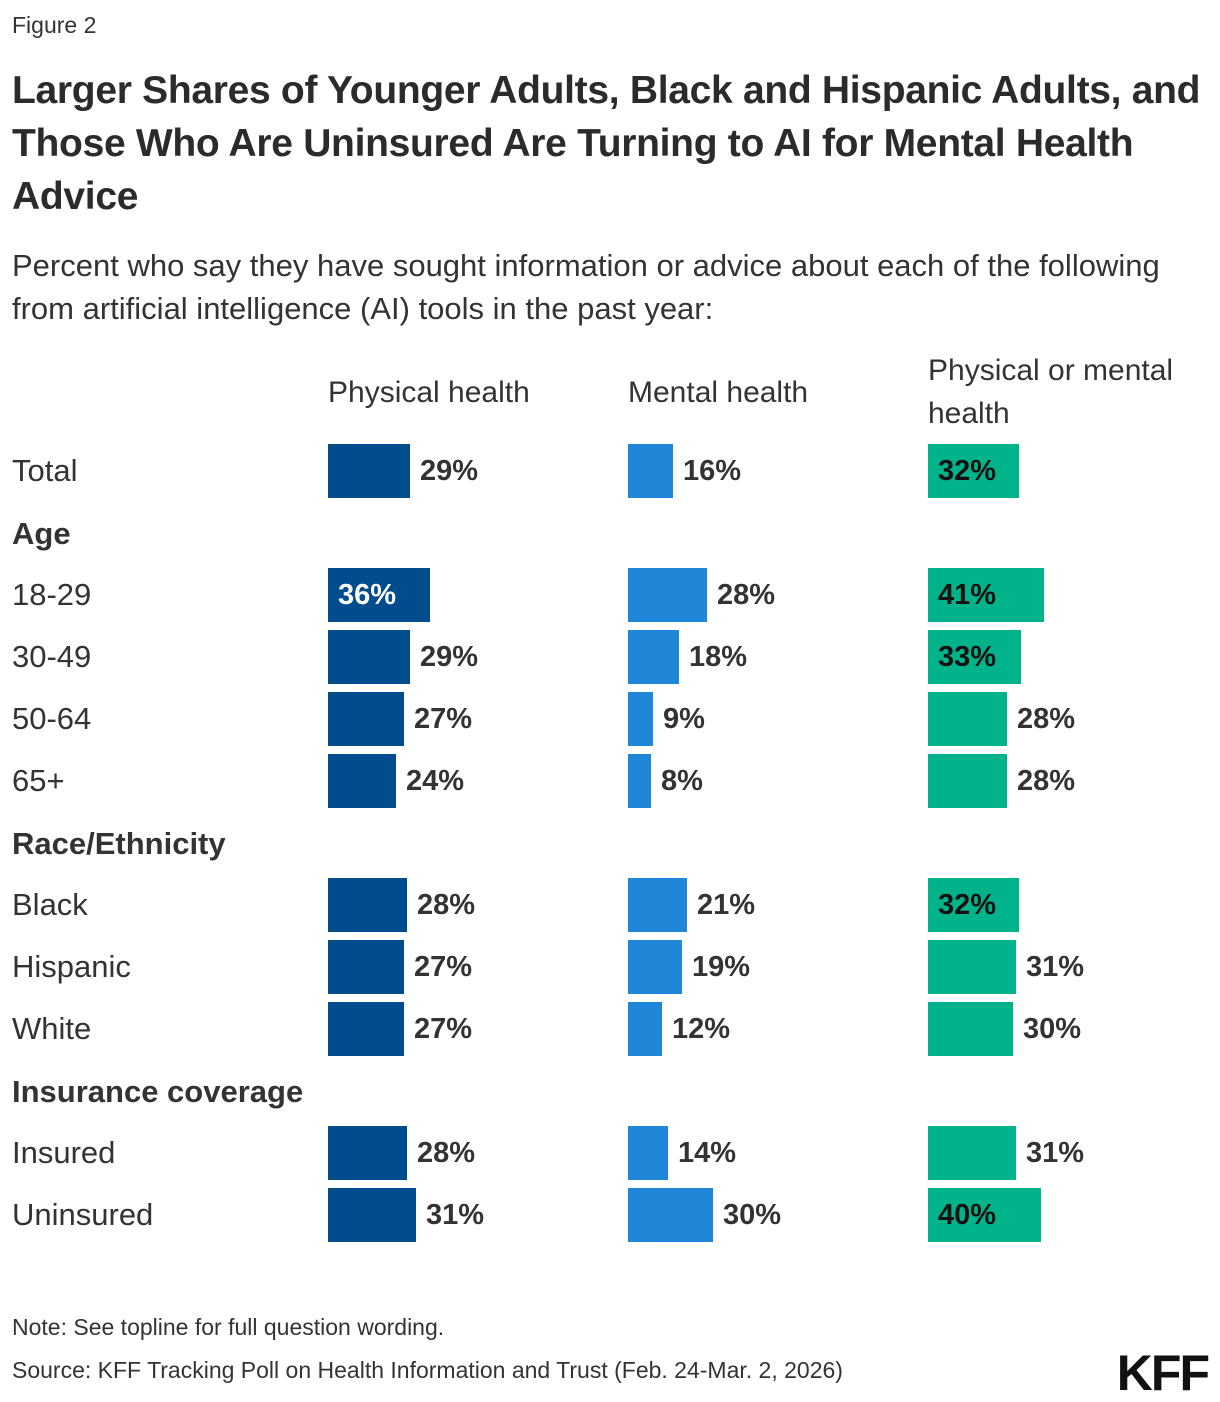 Image resolution: width=1220 pixels, height=1402 pixels. I want to click on data-label: 19%, so click(721, 967).